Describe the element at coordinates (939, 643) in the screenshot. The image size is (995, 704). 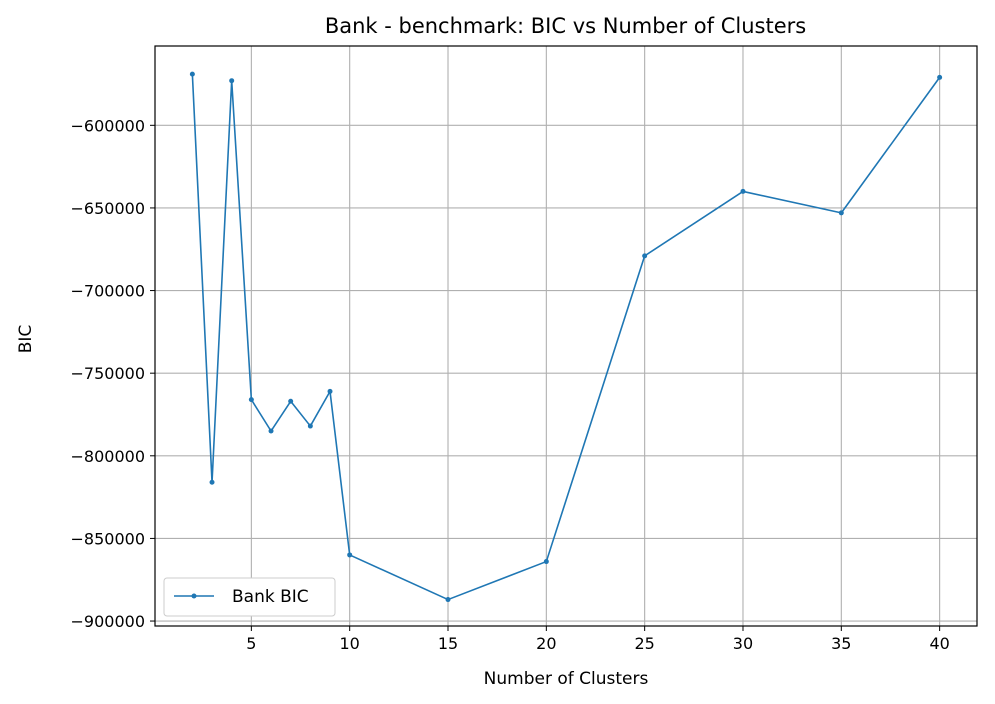
I see `x-tick-label-7: 40` at that location.